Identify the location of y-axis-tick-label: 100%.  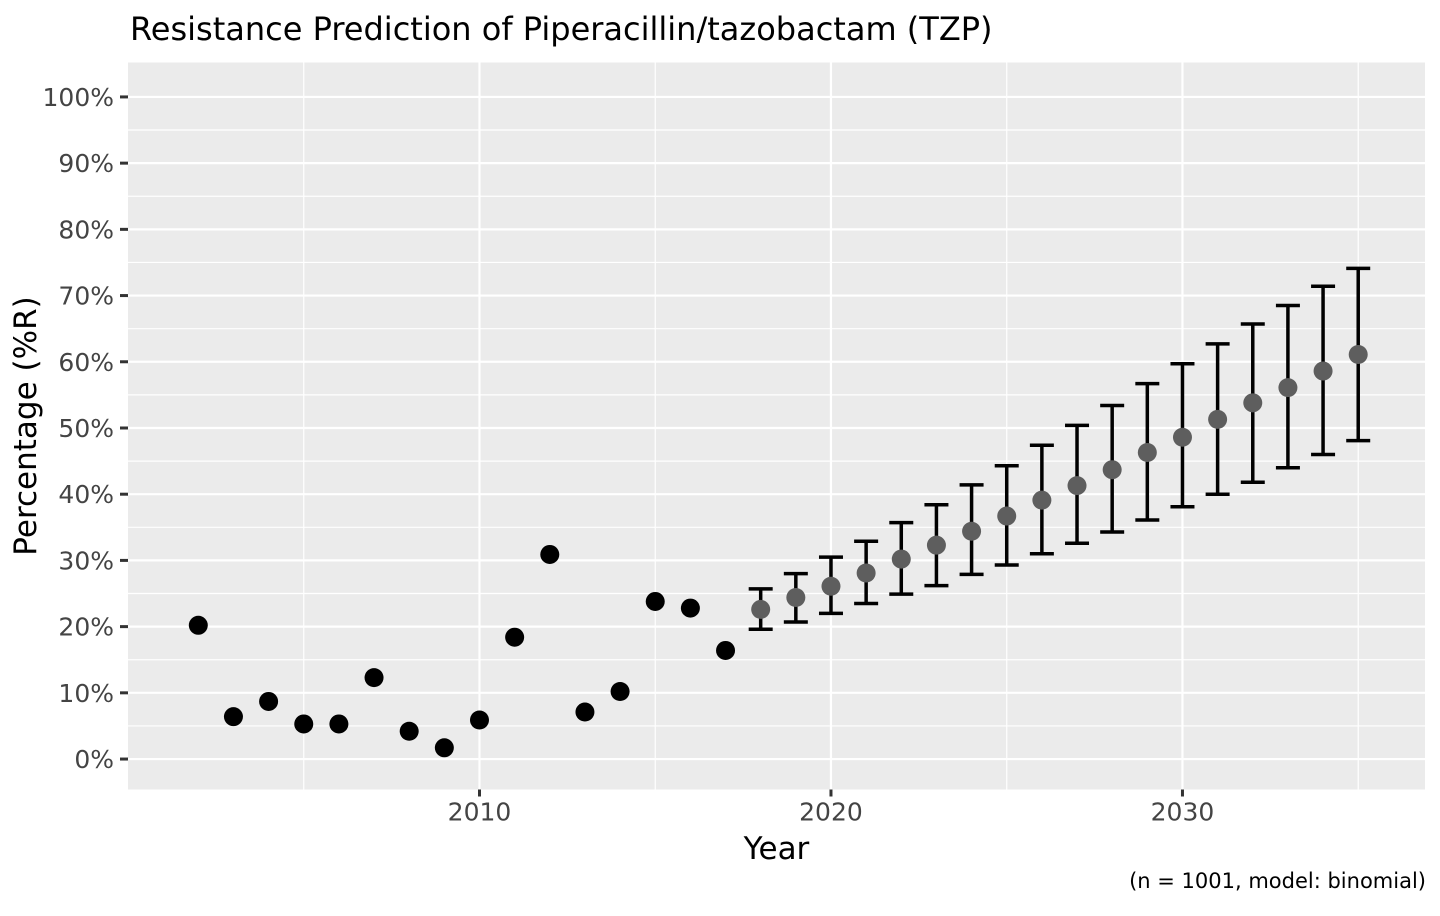
(78, 97).